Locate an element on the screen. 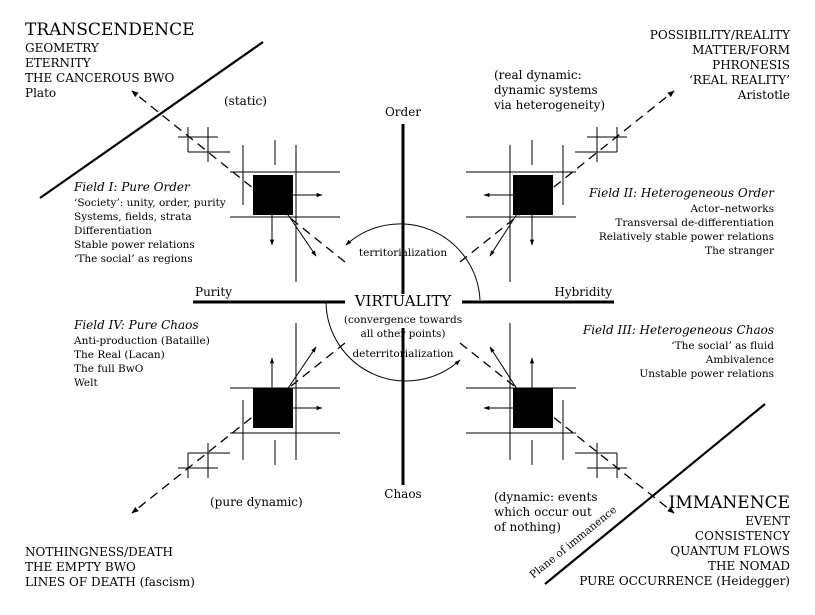 This screenshot has width=815, height=615. chaos-label: Chaos is located at coordinates (403, 494).